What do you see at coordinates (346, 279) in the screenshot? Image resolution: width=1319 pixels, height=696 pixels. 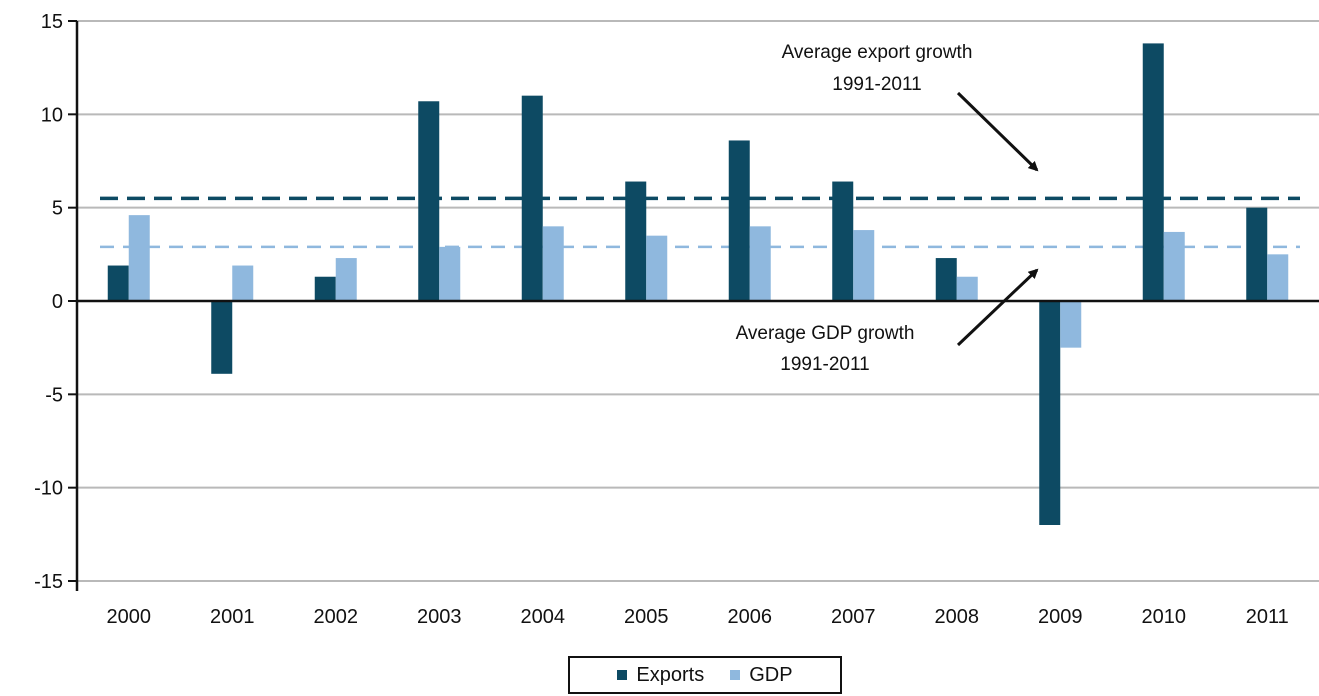 I see `bar-gdp-2002` at bounding box center [346, 279].